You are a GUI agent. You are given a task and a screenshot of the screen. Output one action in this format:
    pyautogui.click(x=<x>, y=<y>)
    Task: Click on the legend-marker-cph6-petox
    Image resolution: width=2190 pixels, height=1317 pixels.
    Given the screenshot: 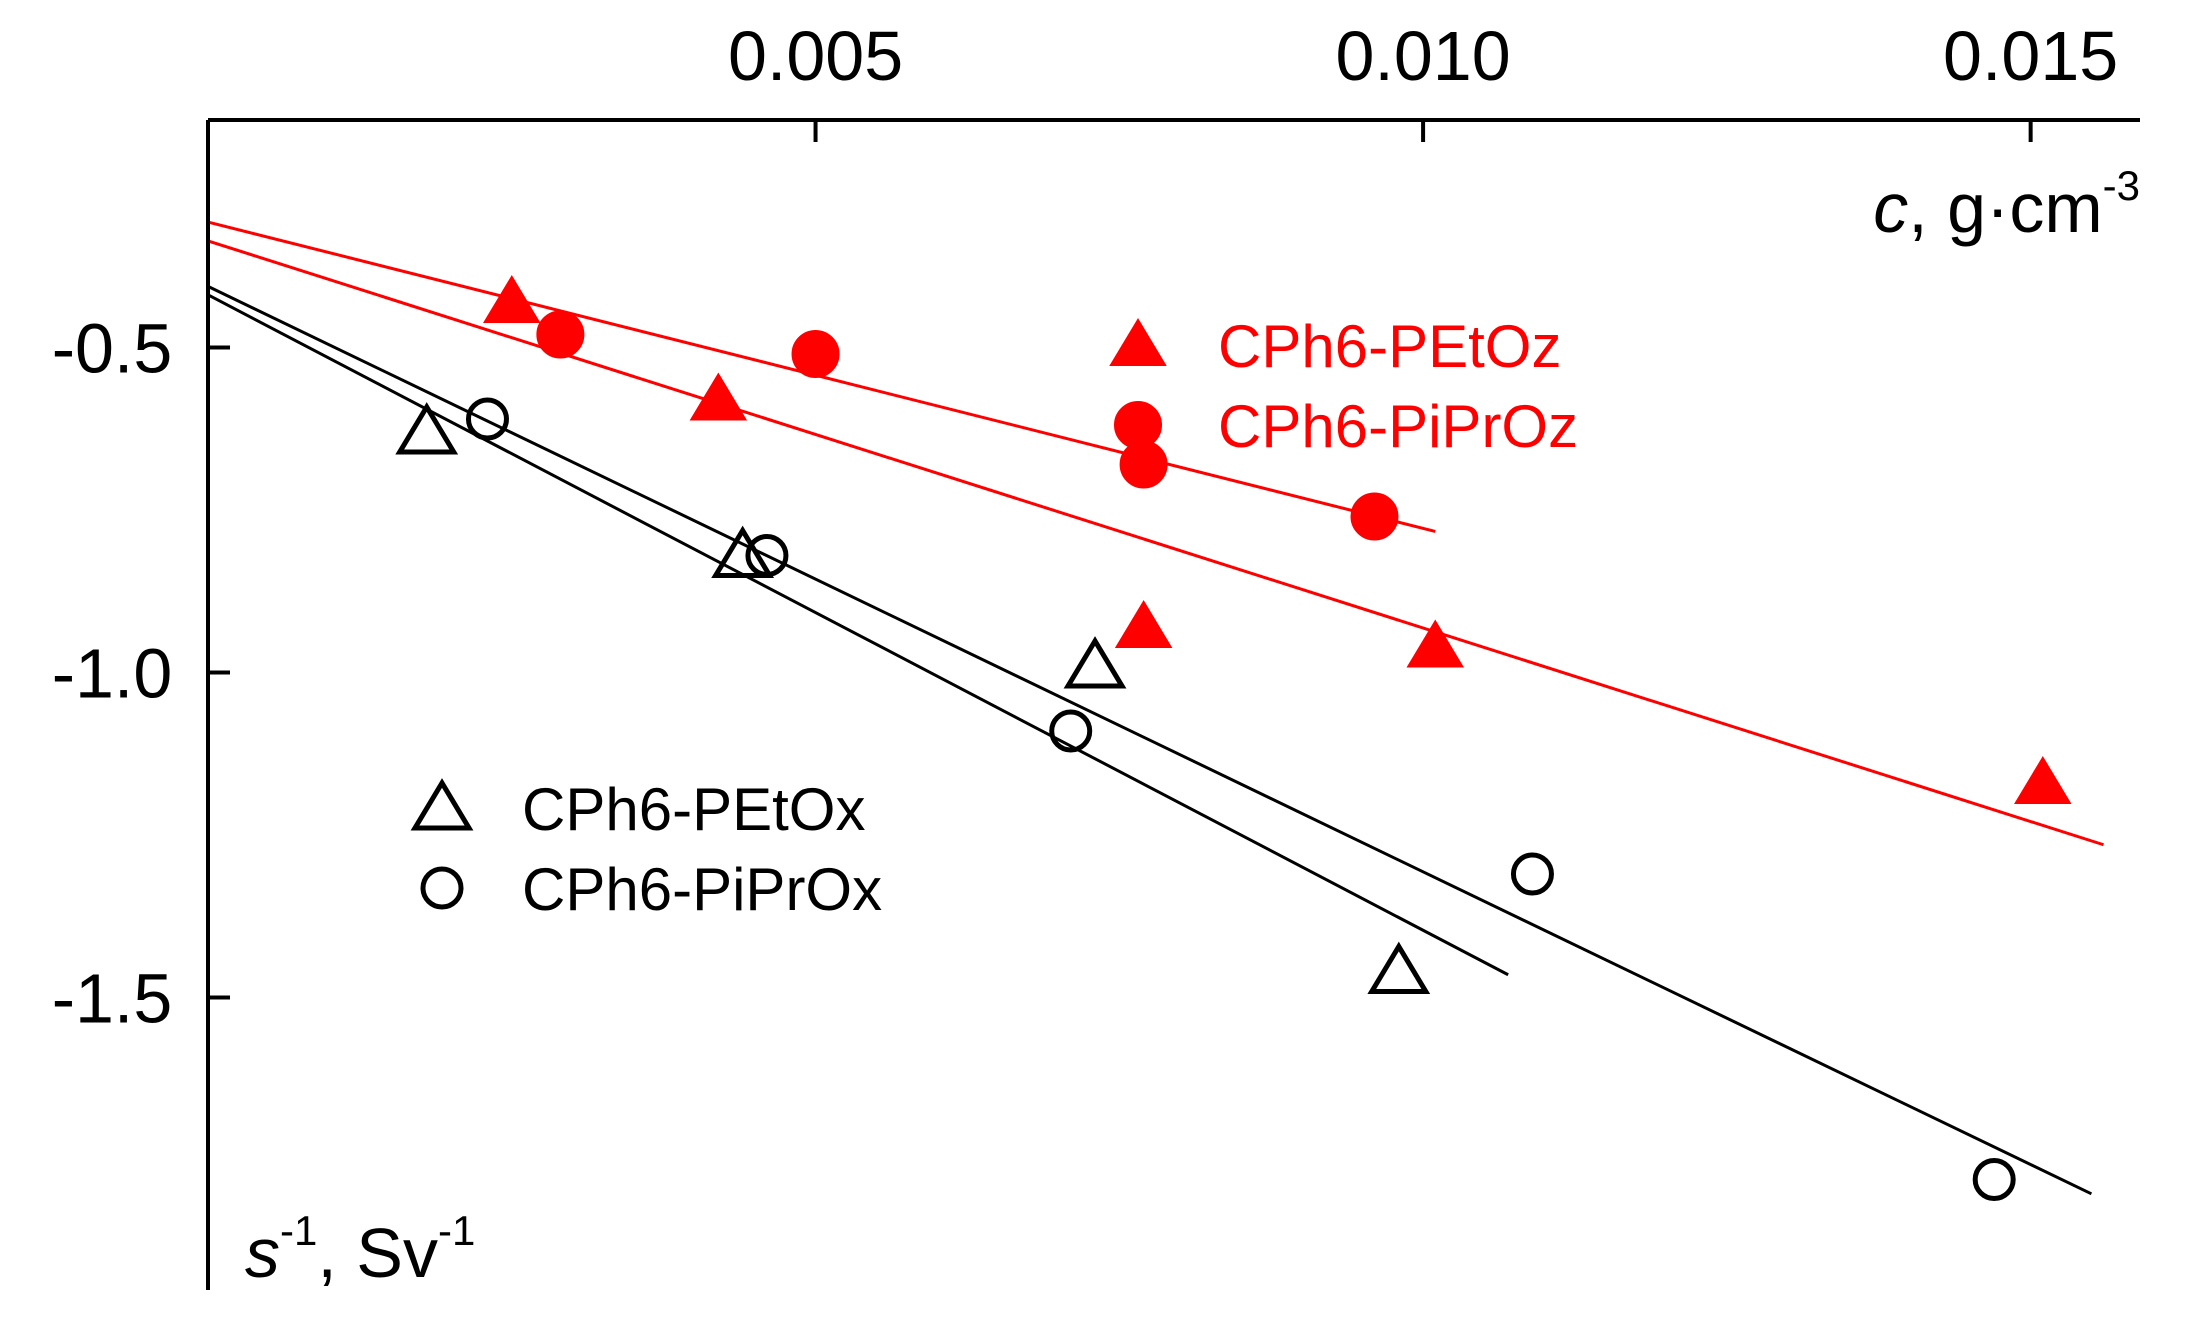 What is the action you would take?
    pyautogui.click(x=442, y=804)
    